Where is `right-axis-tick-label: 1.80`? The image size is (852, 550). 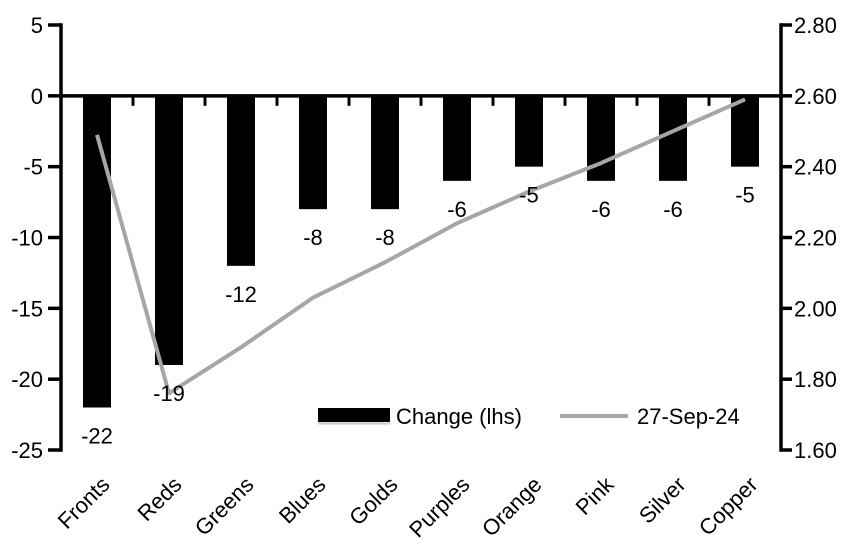
right-axis-tick-label: 1.80 is located at coordinates (815, 379).